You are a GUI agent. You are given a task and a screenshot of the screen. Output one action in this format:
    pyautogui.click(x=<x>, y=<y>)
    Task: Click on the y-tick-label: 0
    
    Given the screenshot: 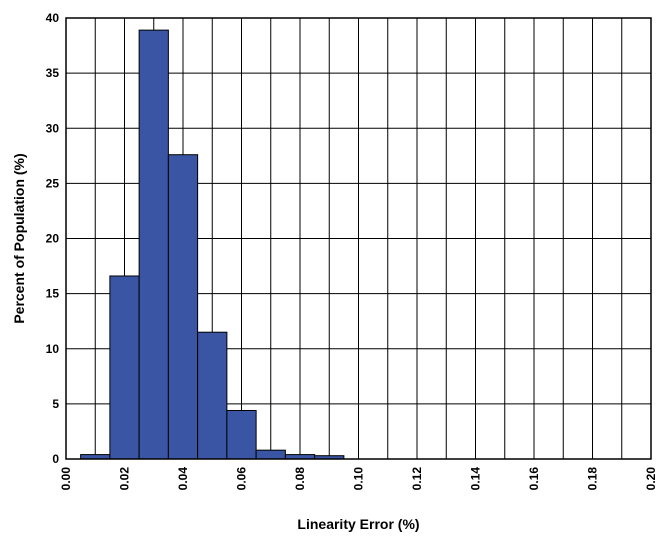 What is the action you would take?
    pyautogui.click(x=55, y=459)
    